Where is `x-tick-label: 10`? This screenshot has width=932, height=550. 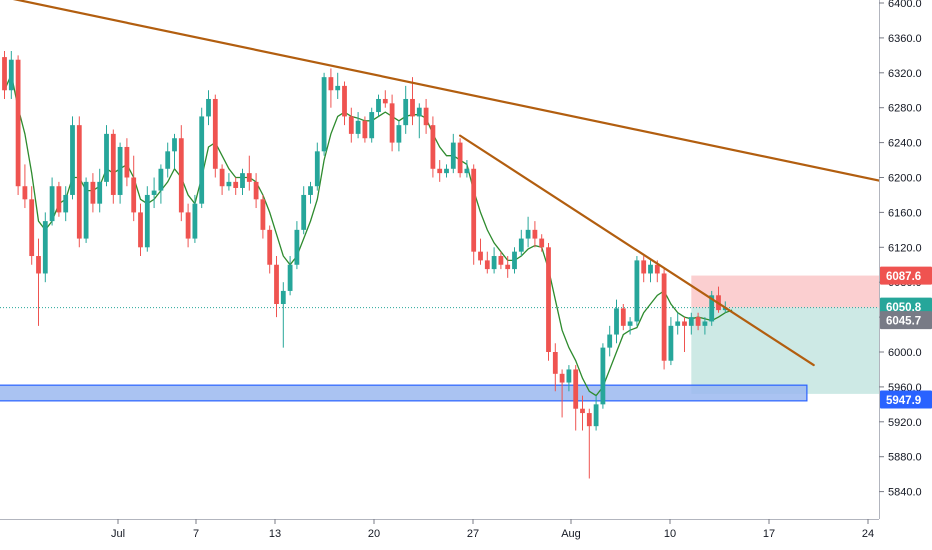 x-tick-label: 10 is located at coordinates (670, 534).